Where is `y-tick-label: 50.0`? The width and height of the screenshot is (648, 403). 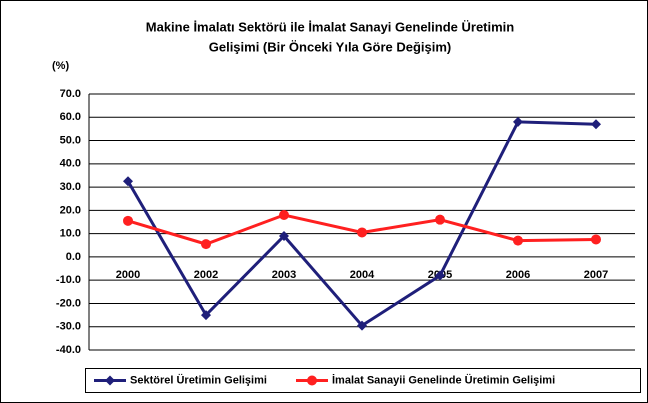
y-tick-label: 50.0 is located at coordinates (70, 140).